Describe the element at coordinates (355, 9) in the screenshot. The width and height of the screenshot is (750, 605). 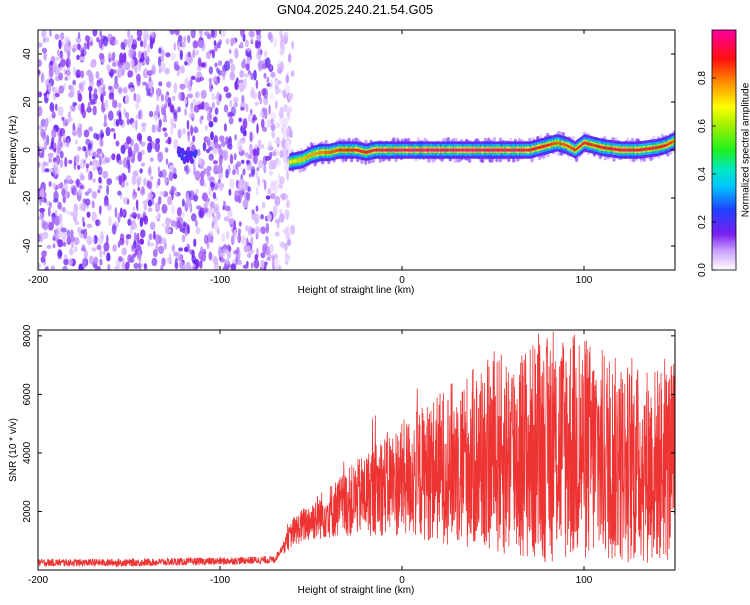
I see `chart-title: GN04.2025.240.21.54.G05` at that location.